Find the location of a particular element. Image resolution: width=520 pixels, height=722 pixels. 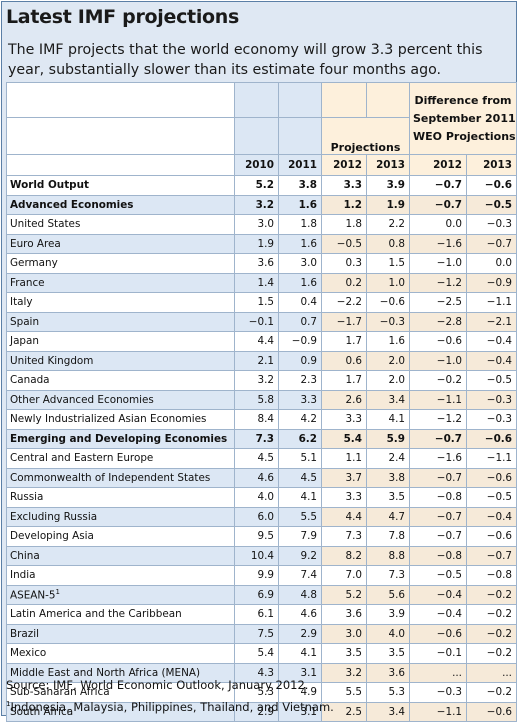

table-row: Sub-Saharan Africa 5.3 4.9 5.5 5.3 −0.3 −0.2 is located at coordinates (261, 692).